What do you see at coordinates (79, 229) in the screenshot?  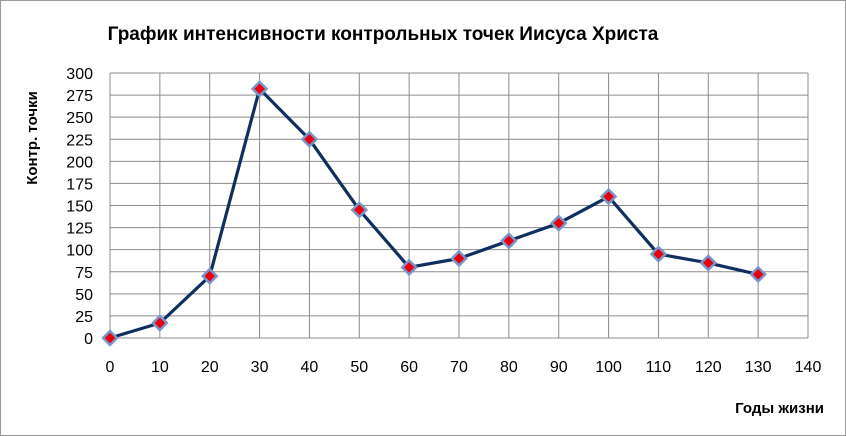 I see `y-tick-label: 125` at bounding box center [79, 229].